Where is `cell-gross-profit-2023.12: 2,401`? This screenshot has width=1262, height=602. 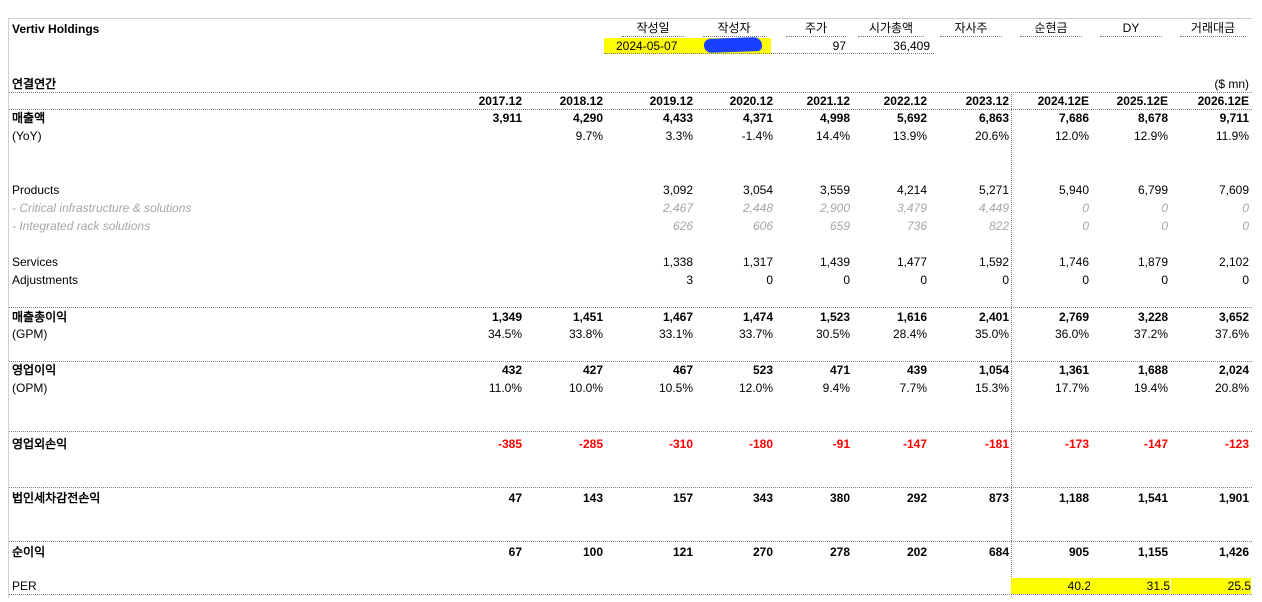 cell-gross-profit-2023.12: 2,401 is located at coordinates (993, 317).